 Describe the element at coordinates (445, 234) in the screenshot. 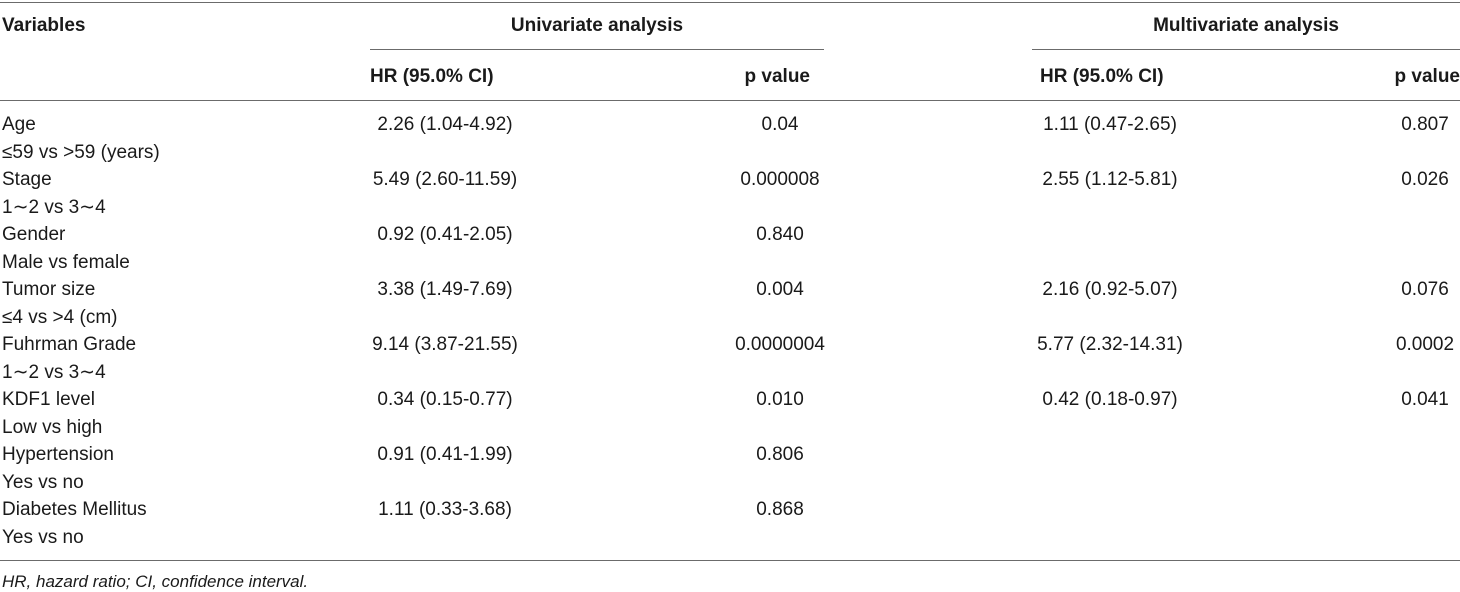

I see `row-uni-hr: 0.92 (0.41-2.05)` at that location.